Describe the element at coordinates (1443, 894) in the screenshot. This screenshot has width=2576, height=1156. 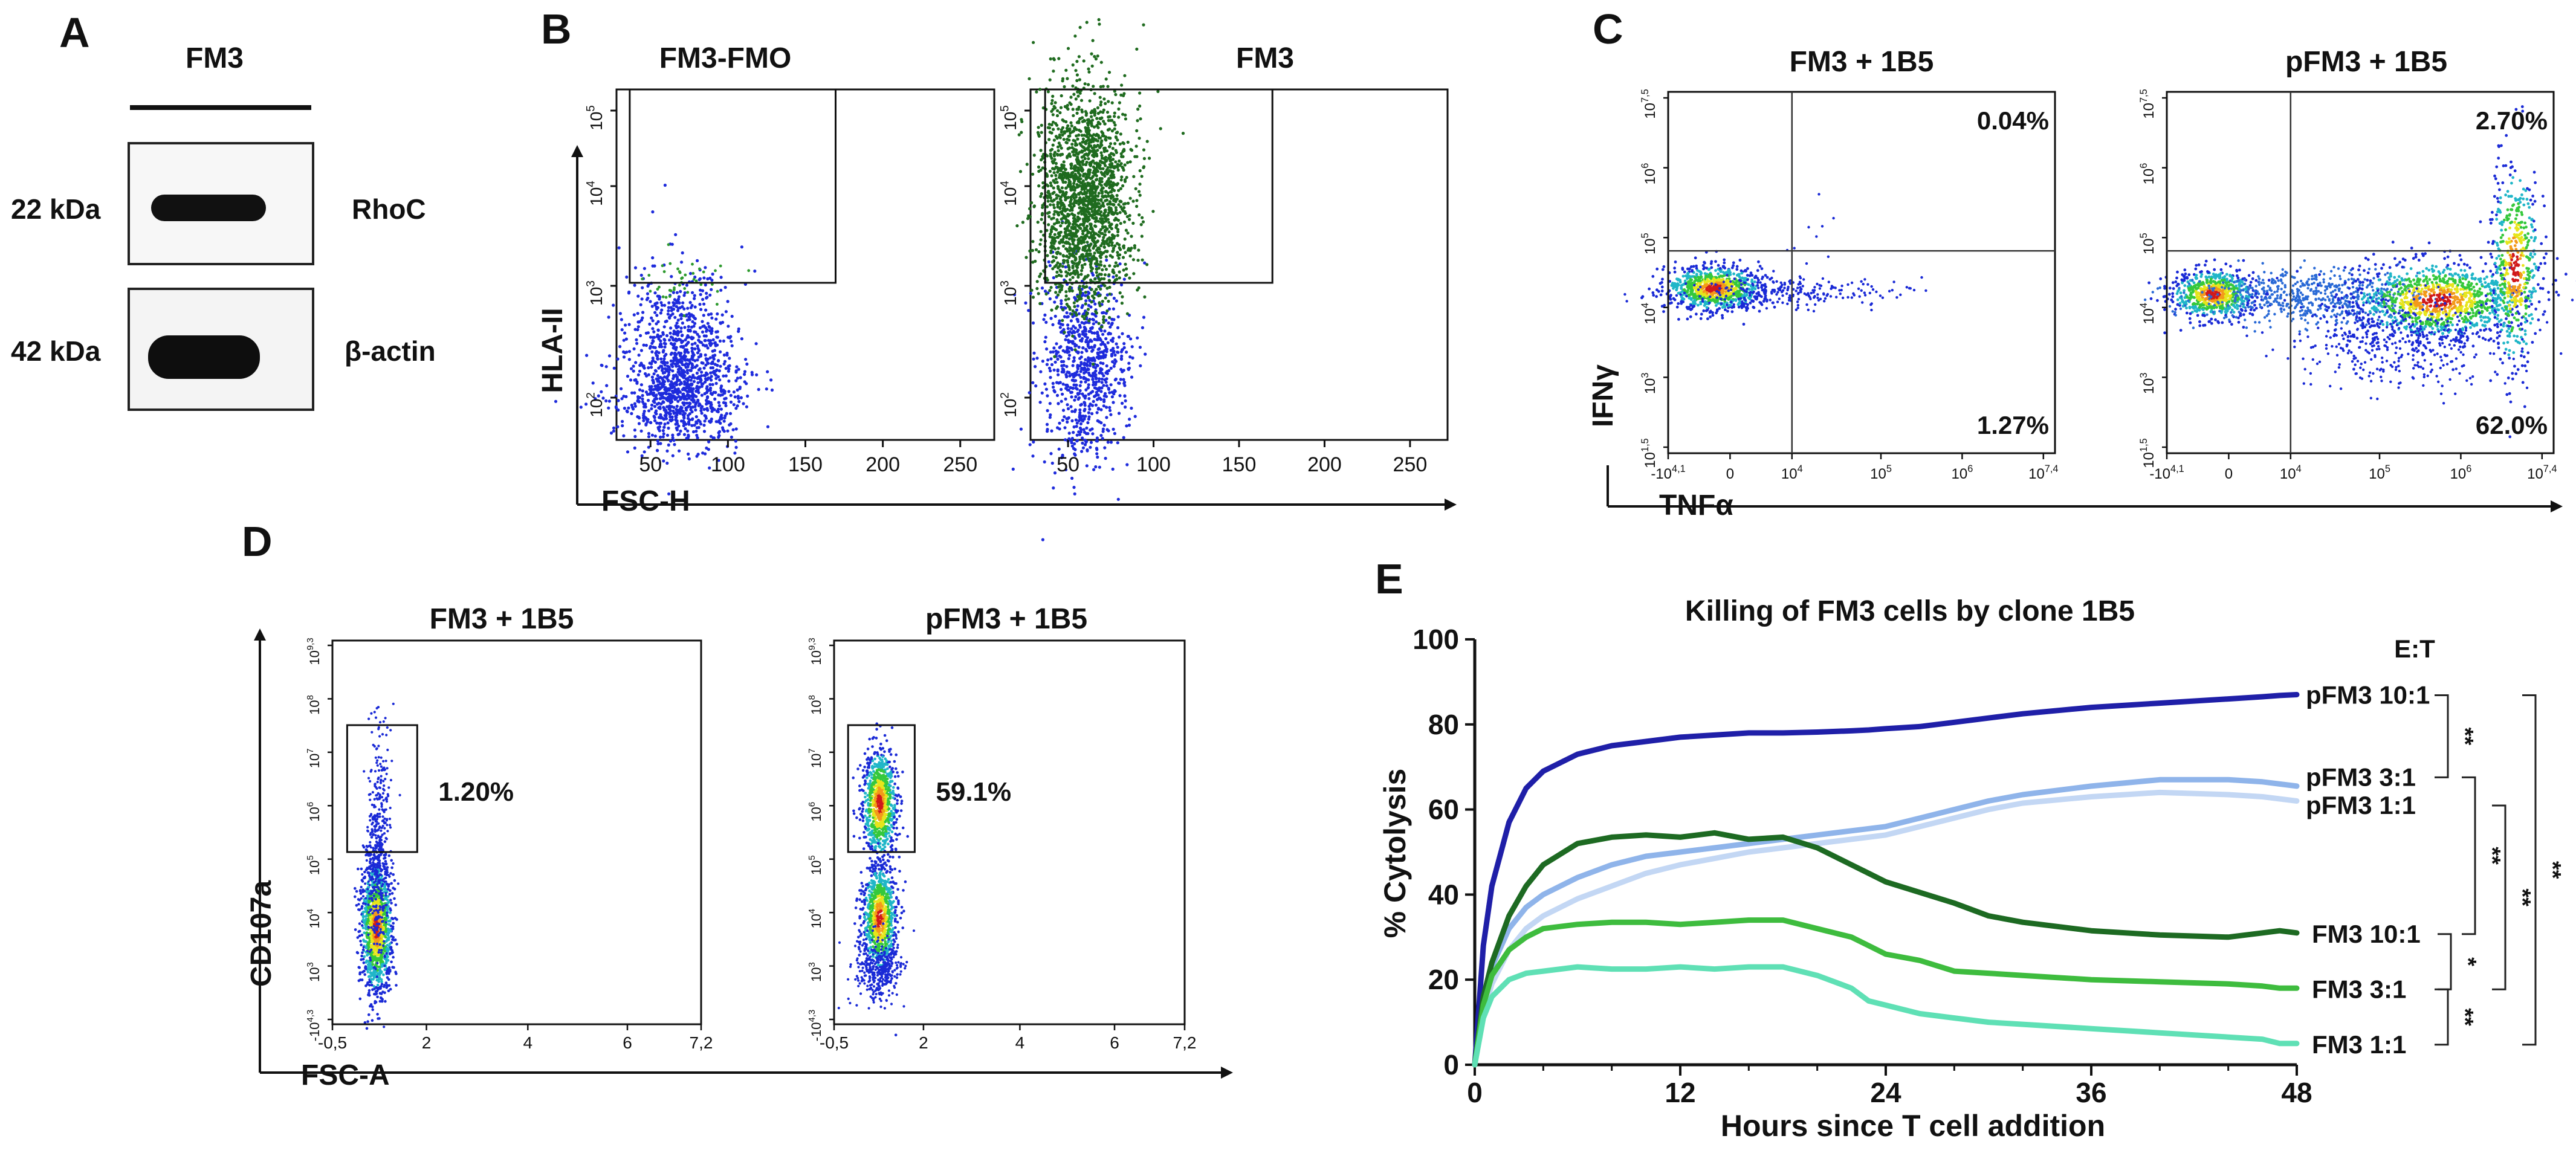
I see `y-tick-label: 40` at that location.